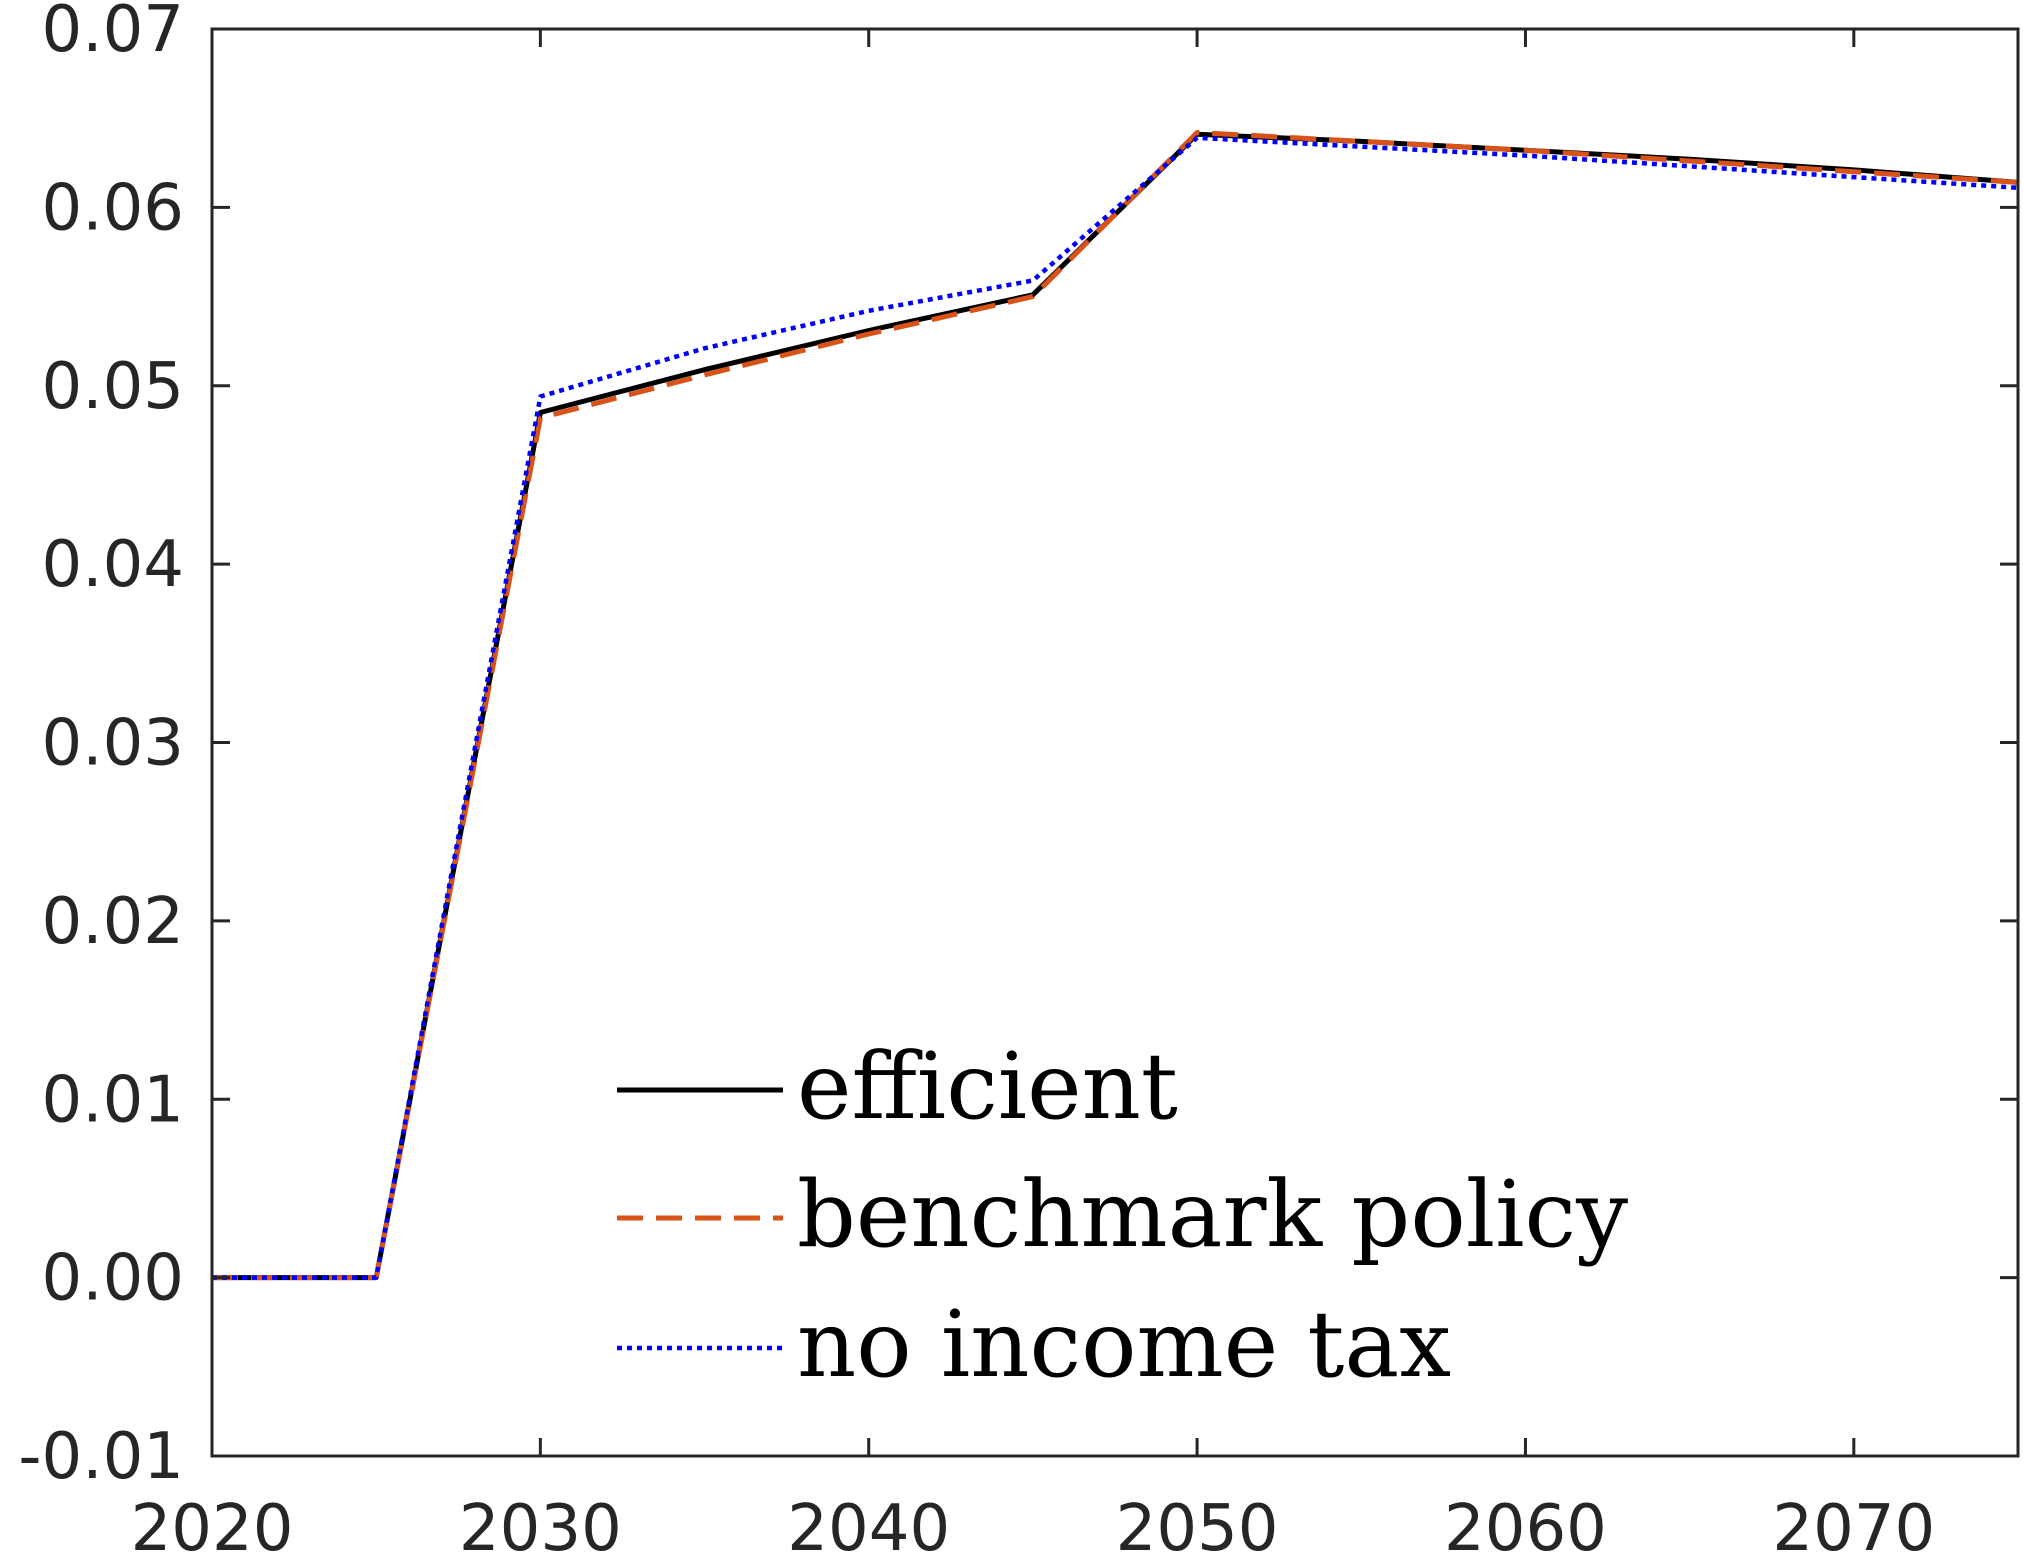  What do you see at coordinates (987, 1086) in the screenshot?
I see `legend-label: efficient` at bounding box center [987, 1086].